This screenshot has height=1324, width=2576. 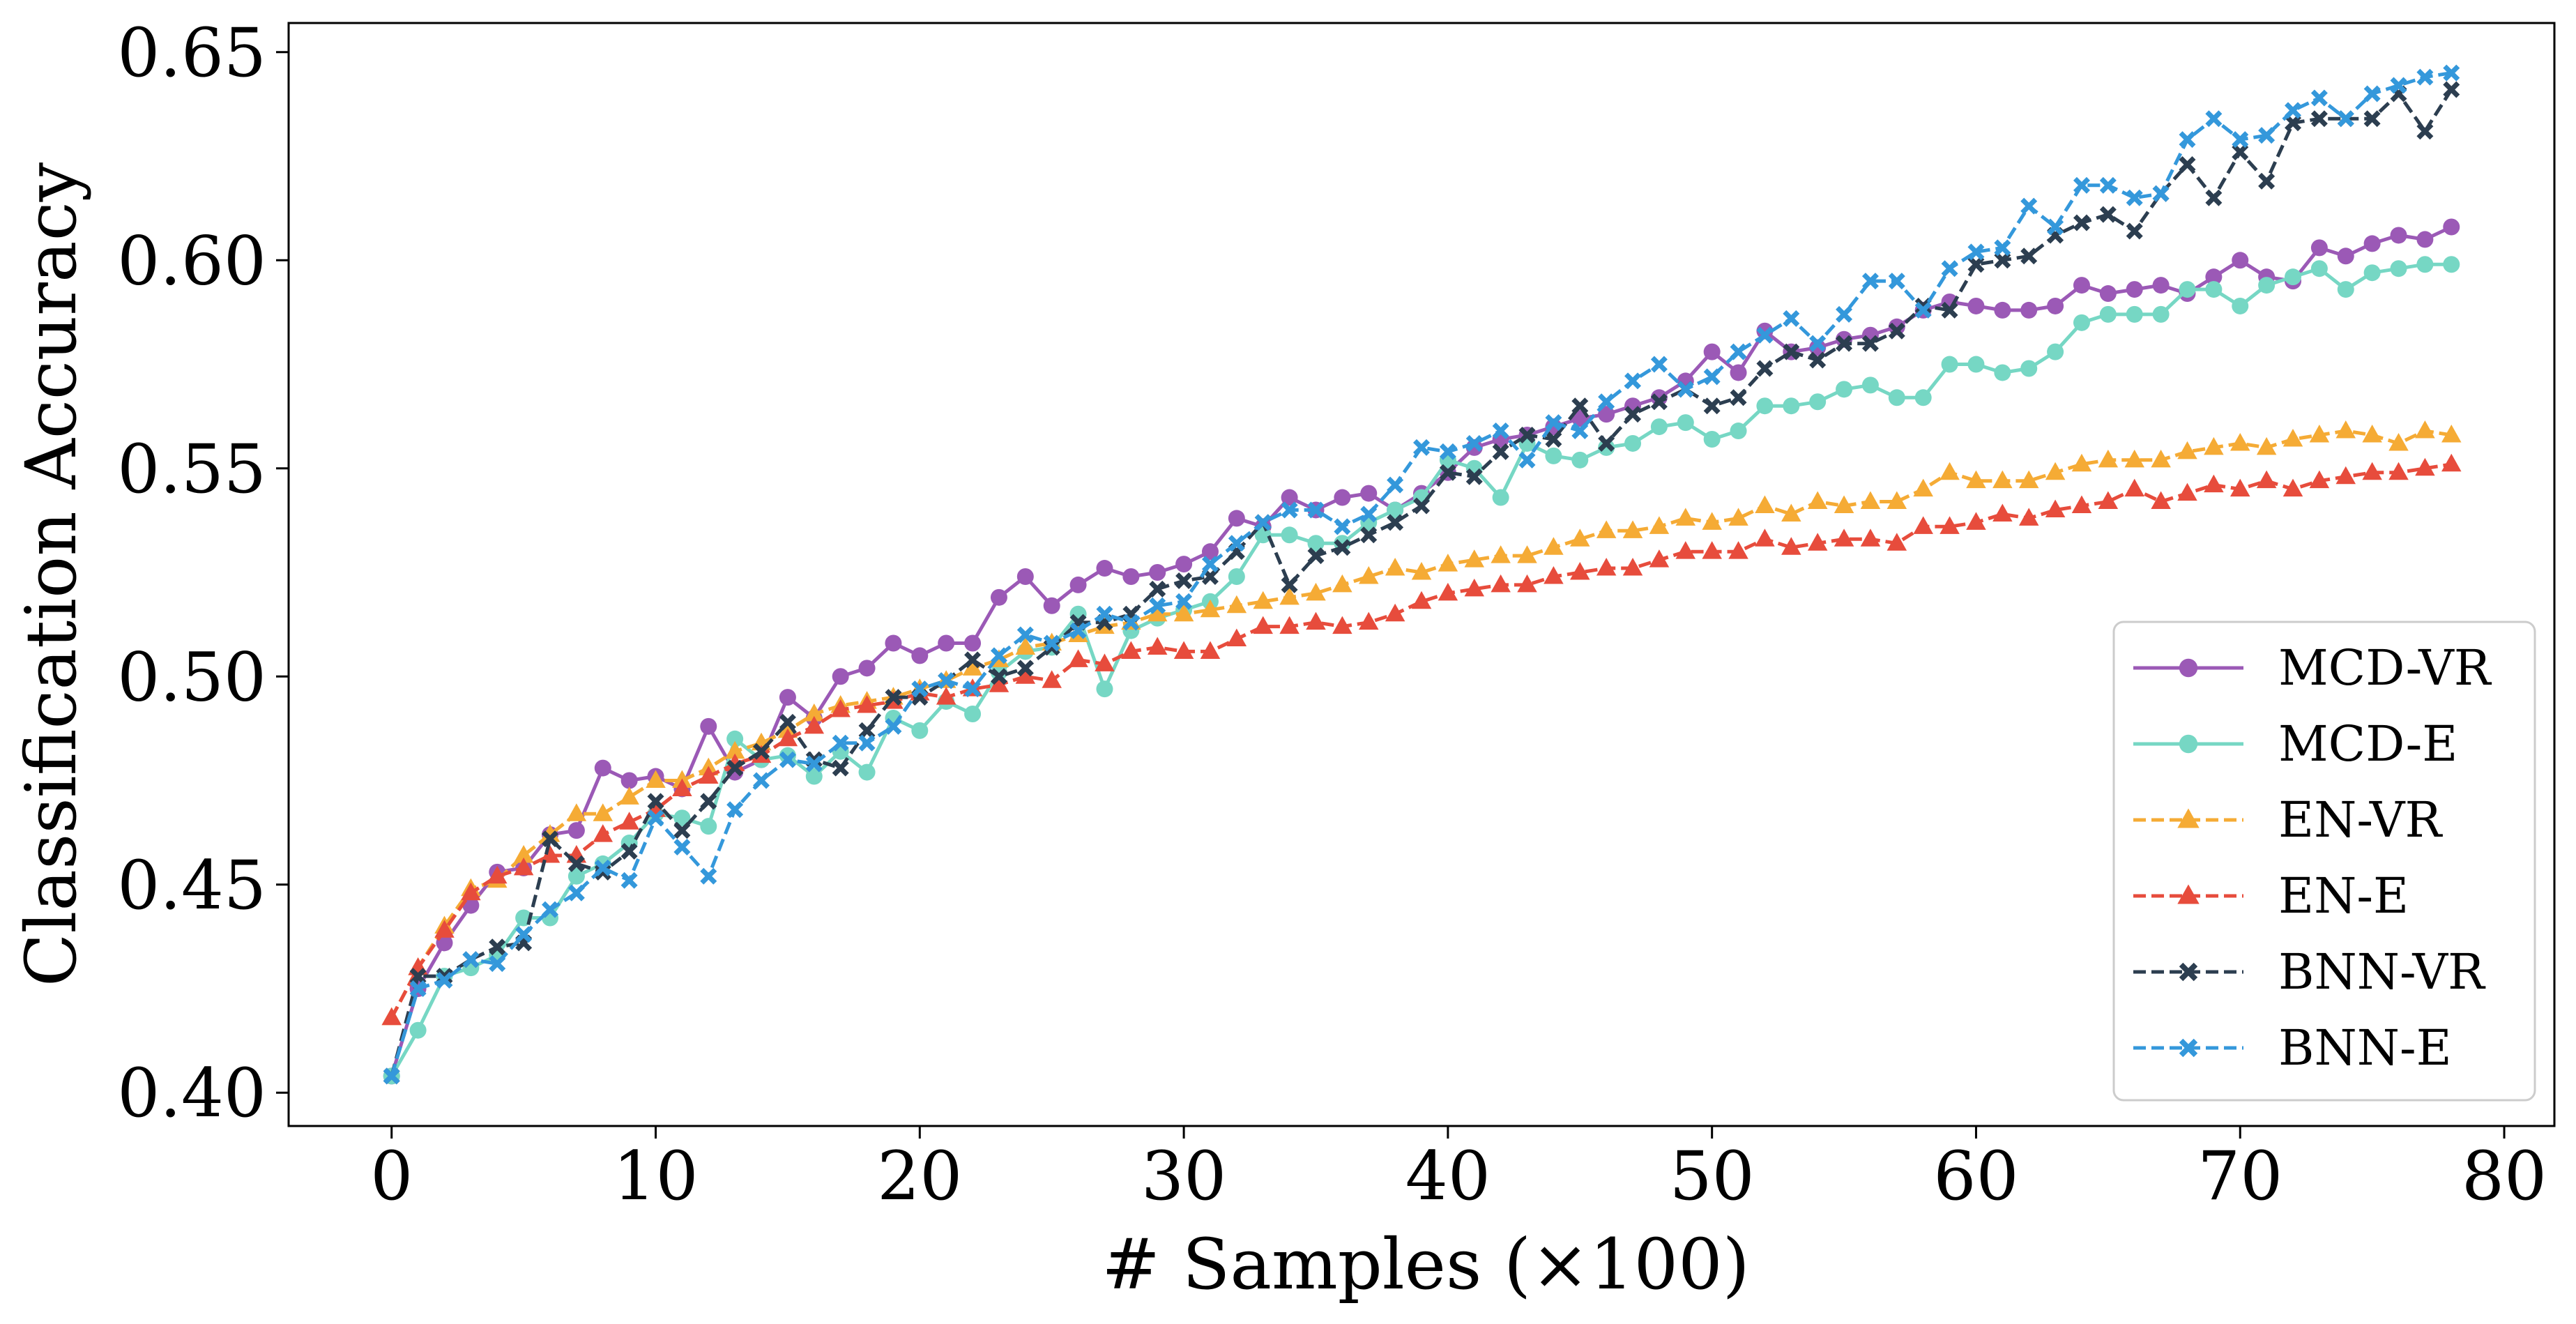 I want to click on legend-marker-bnn-vr, so click(x=2188, y=972).